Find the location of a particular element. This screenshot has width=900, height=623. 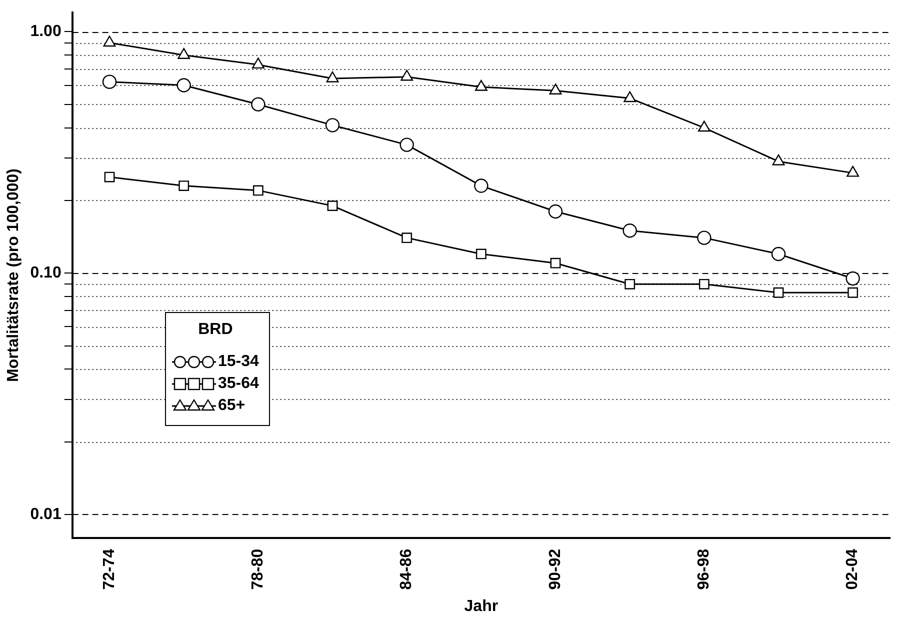

x-axis-title: Jahr is located at coordinates (481, 606).